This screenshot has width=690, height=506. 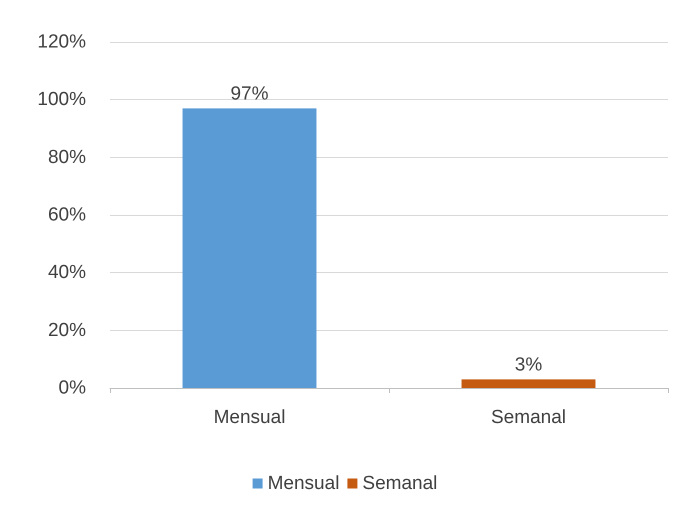 What do you see at coordinates (67, 273) in the screenshot?
I see `y-tick-label: 40%` at bounding box center [67, 273].